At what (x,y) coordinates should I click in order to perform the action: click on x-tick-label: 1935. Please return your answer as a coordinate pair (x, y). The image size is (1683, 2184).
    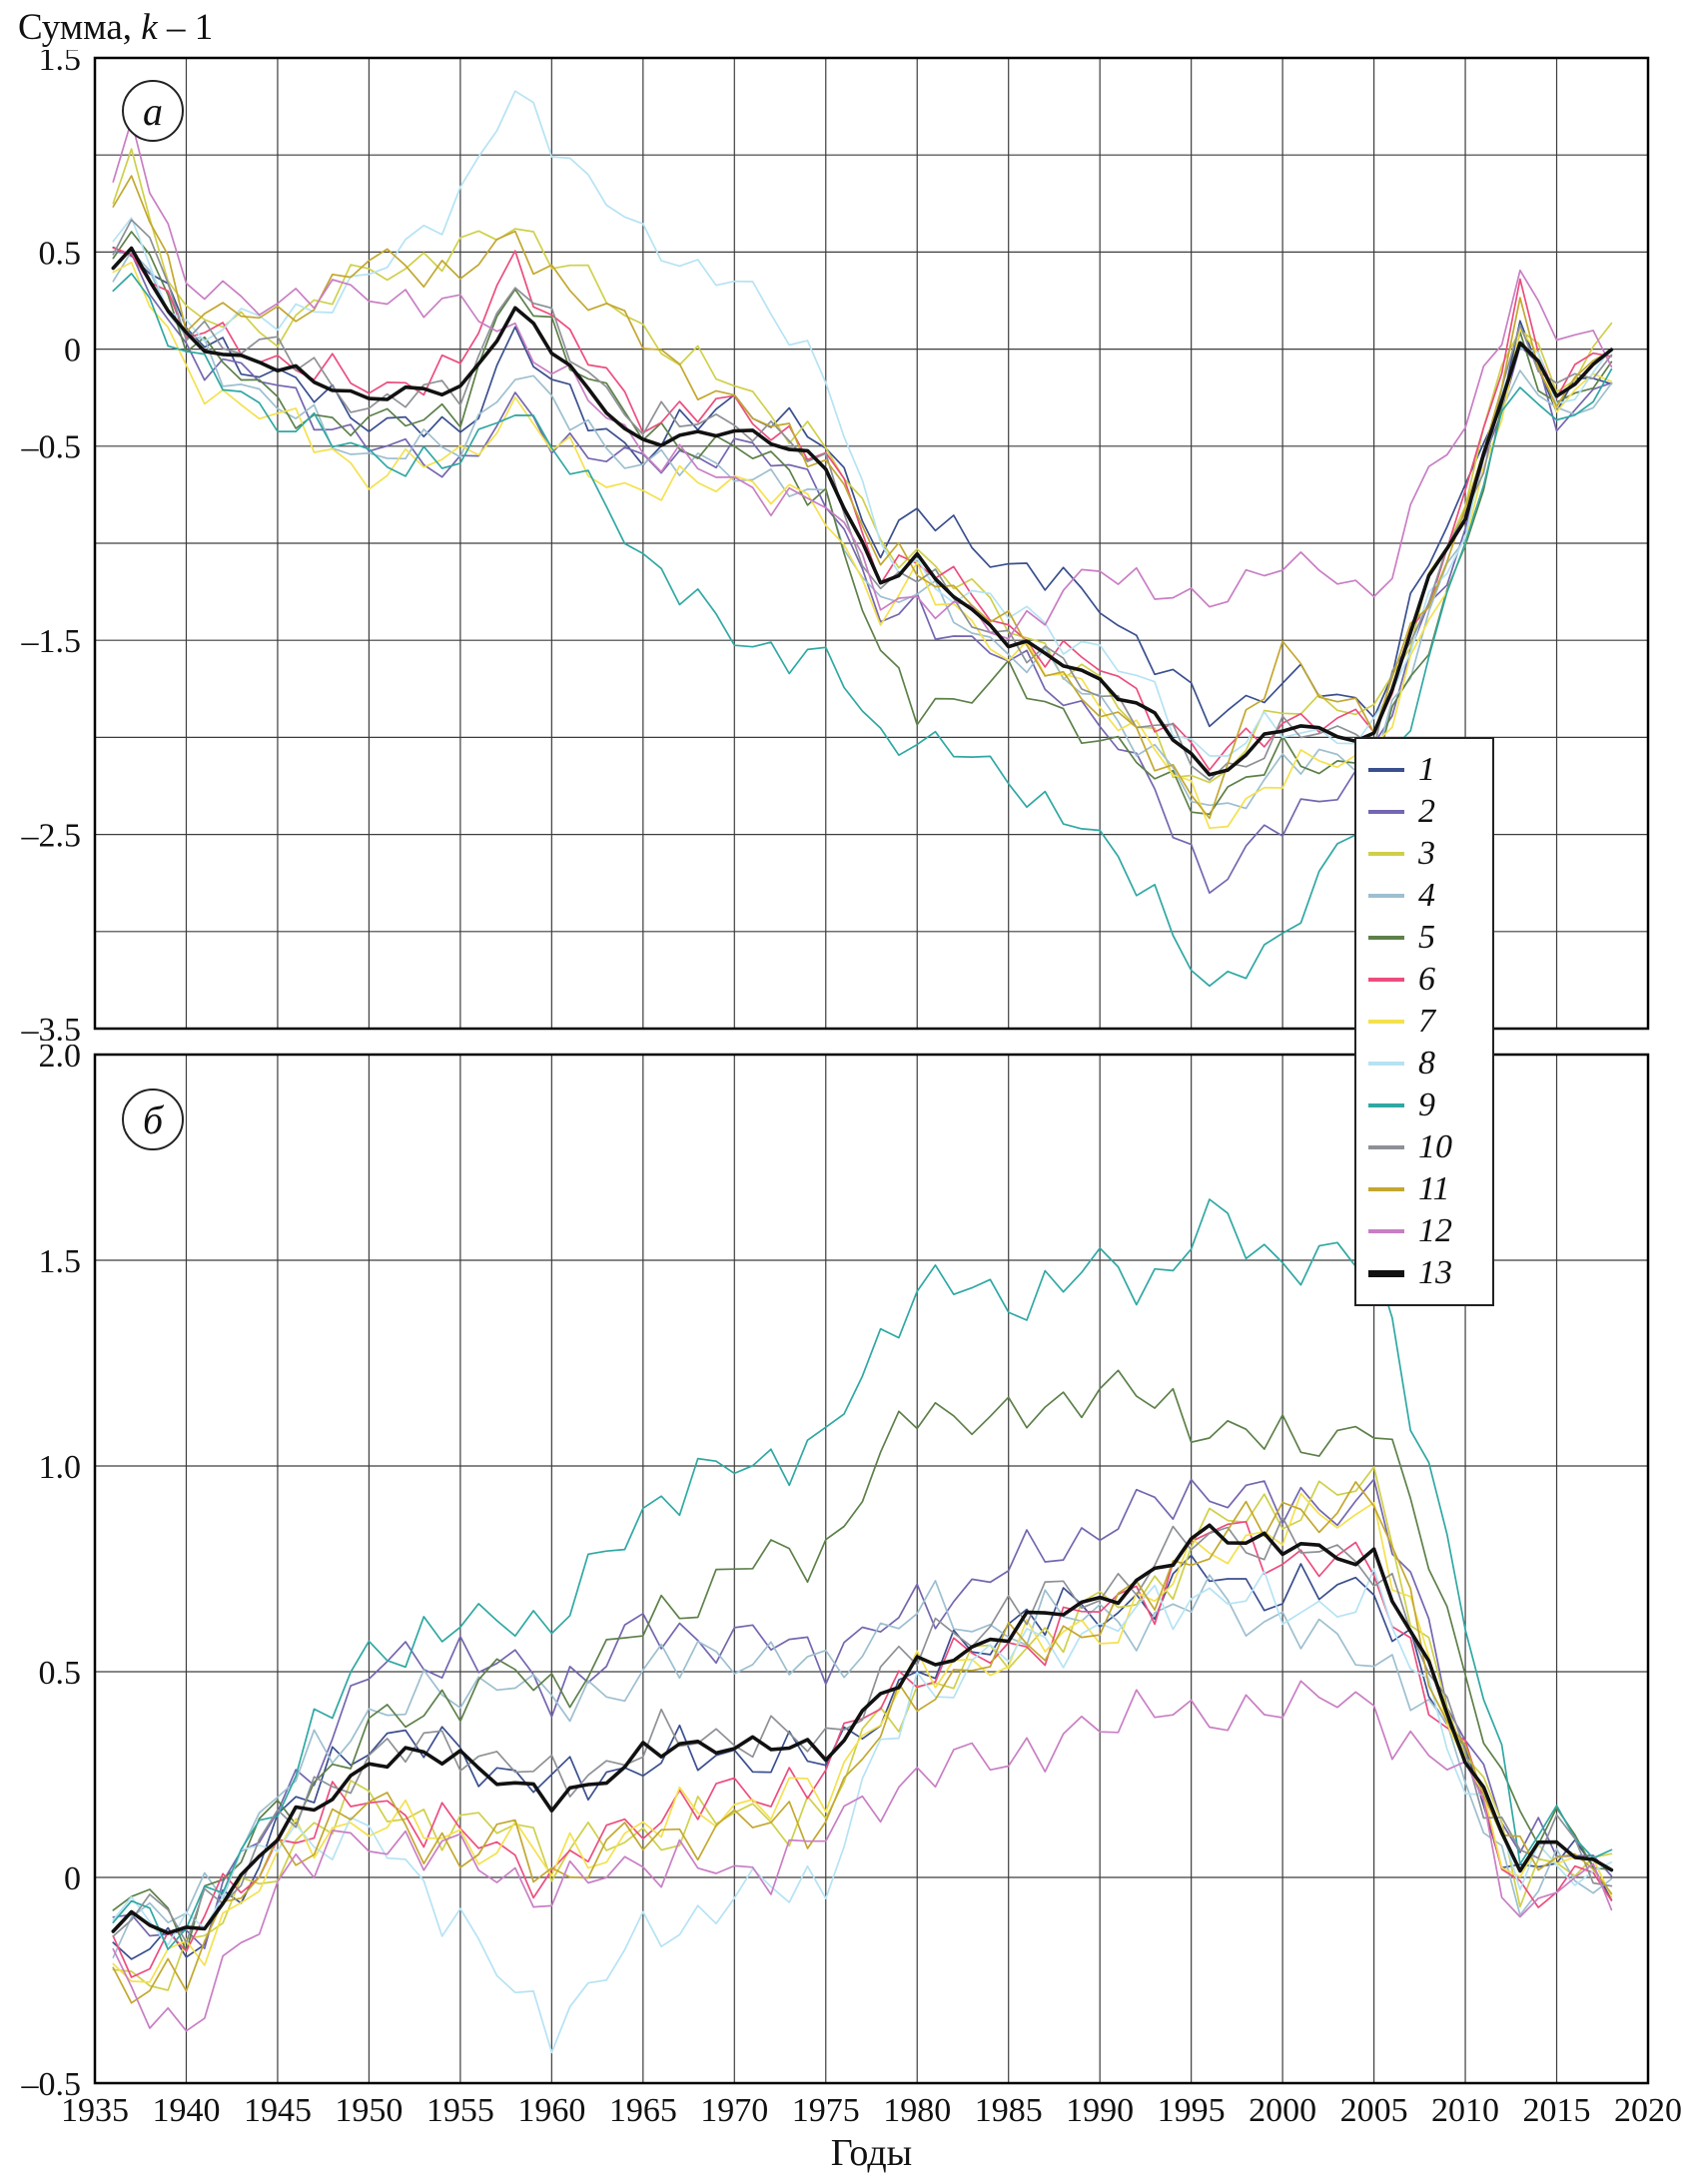
    Looking at the image, I should click on (95, 2110).